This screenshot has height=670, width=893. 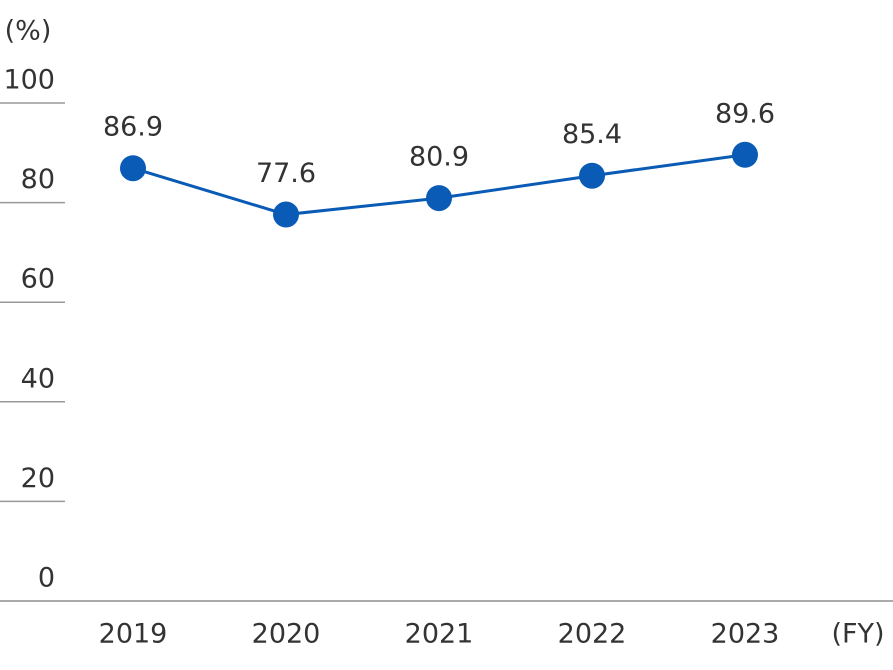 I want to click on data-label: 80.9, so click(x=439, y=157).